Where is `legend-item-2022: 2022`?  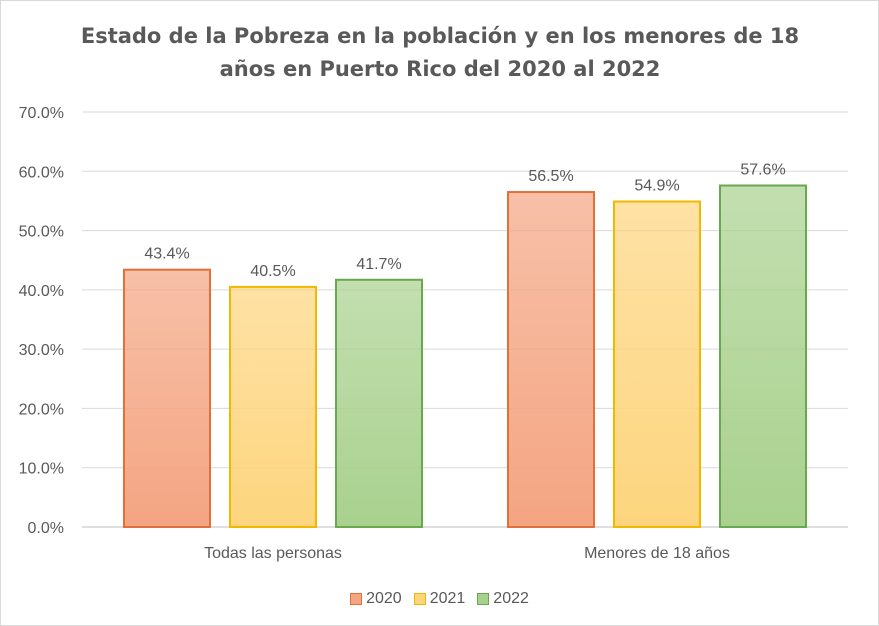
legend-item-2022: 2022 is located at coordinates (503, 599).